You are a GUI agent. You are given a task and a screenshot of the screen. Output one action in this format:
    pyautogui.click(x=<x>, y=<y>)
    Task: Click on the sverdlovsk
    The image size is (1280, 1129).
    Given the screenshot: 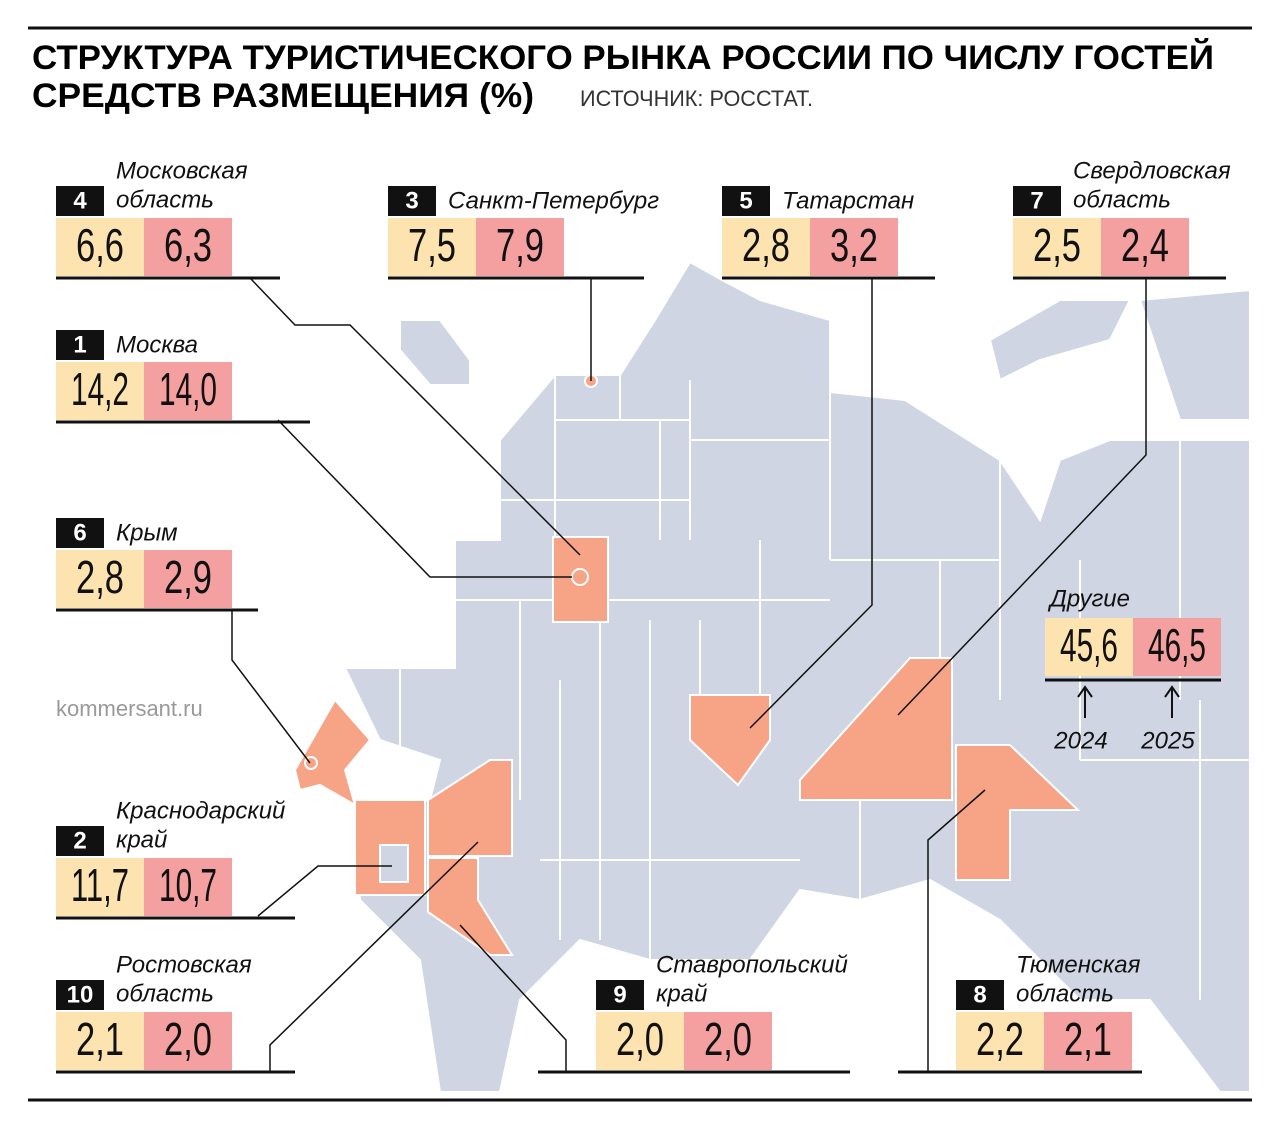 What is the action you would take?
    pyautogui.click(x=876, y=729)
    